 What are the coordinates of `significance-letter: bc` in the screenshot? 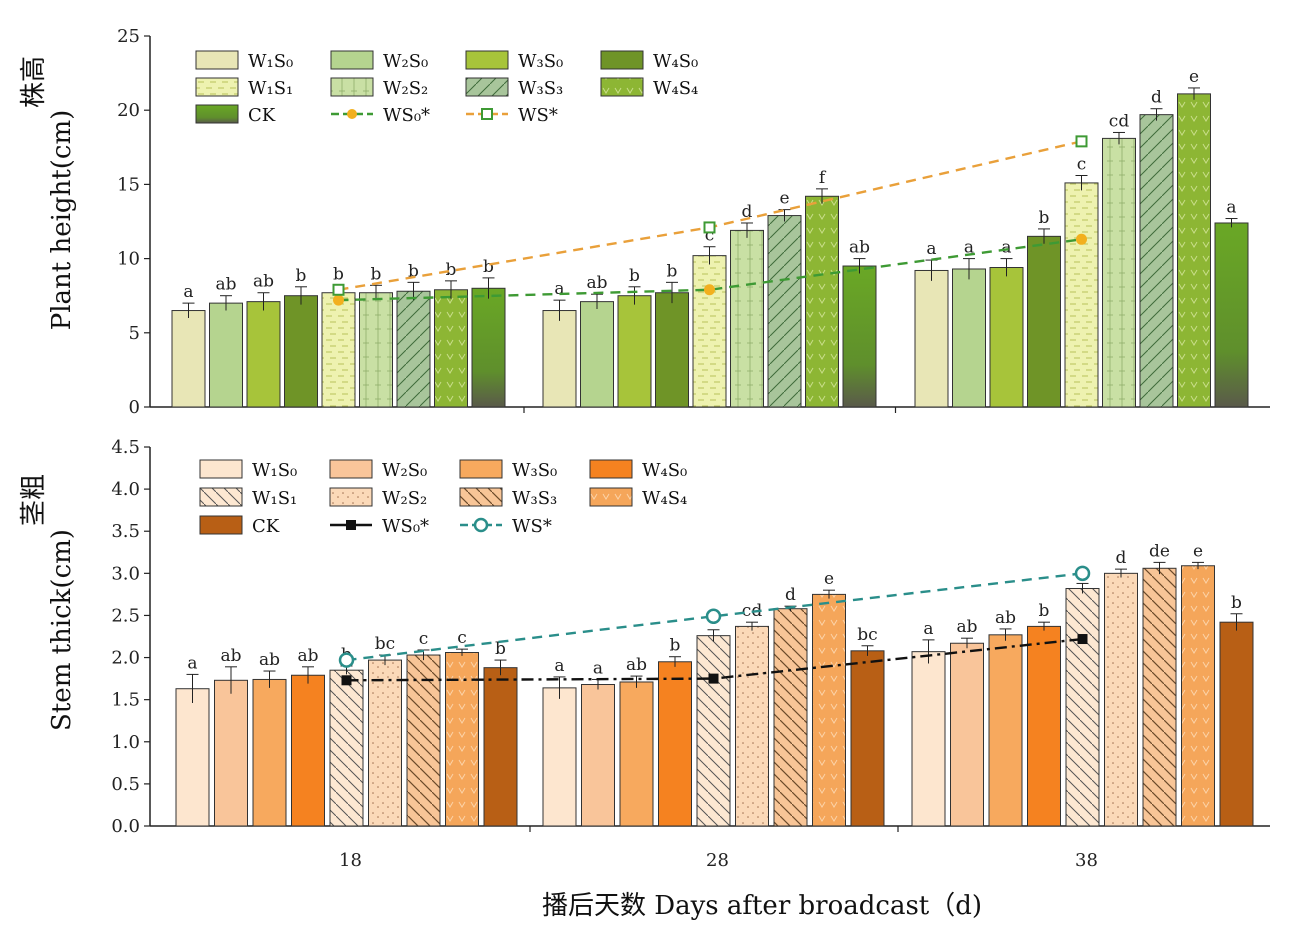 It's located at (867, 635).